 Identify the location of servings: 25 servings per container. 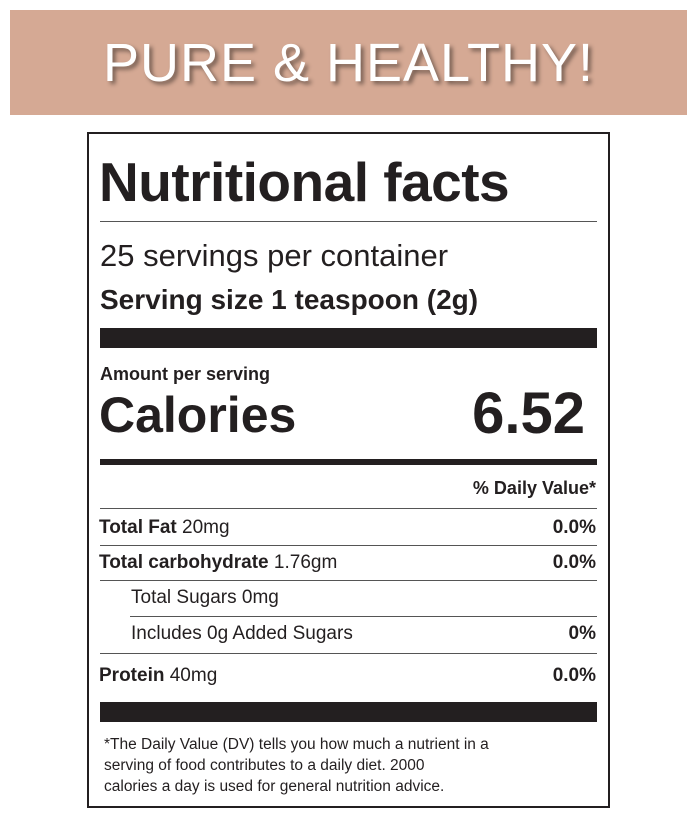
(274, 255).